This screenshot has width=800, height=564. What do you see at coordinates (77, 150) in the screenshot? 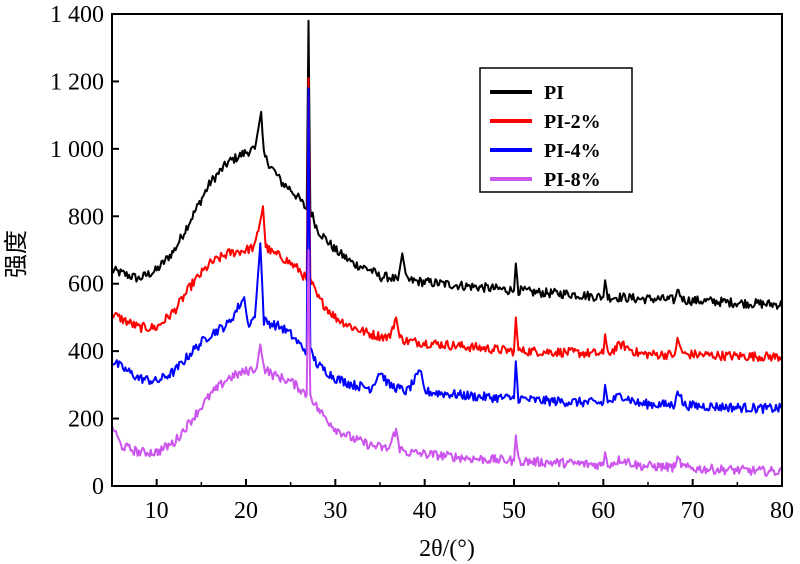
I see `y-tick-label: 1 000` at bounding box center [77, 150].